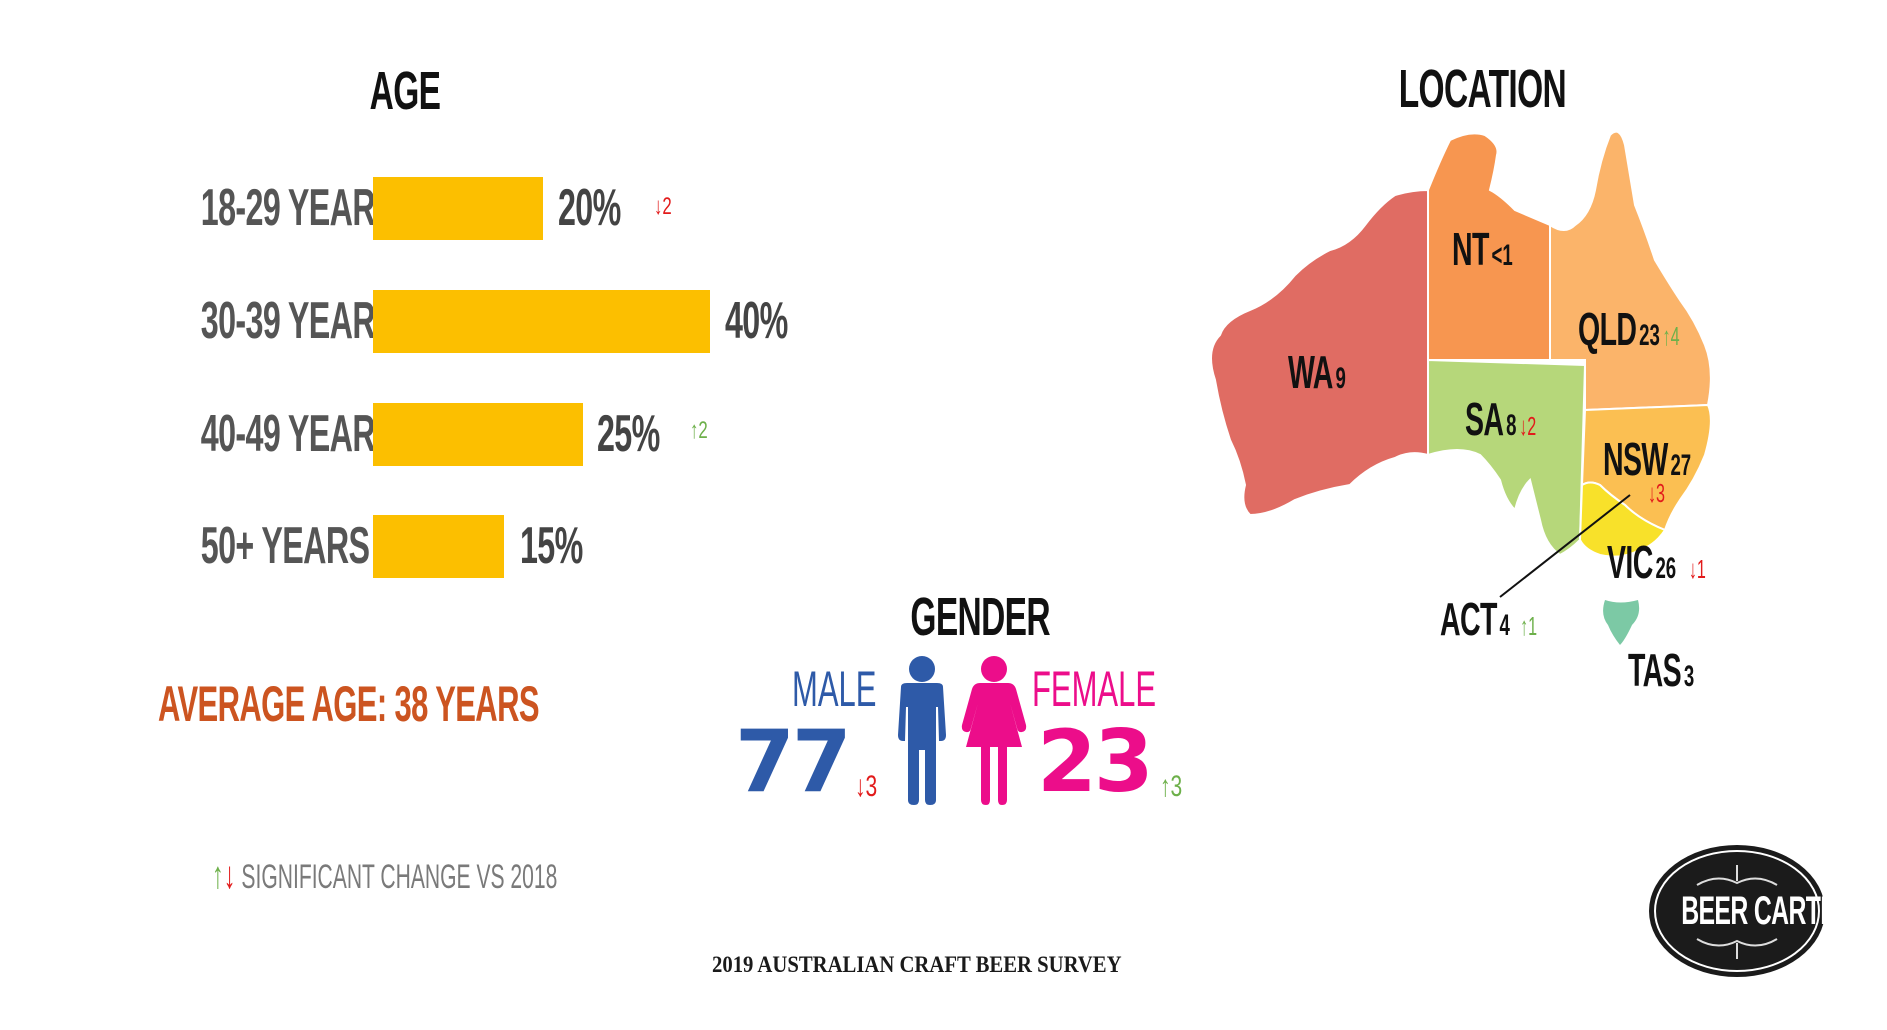 The image size is (1887, 1030). Describe the element at coordinates (1094, 689) in the screenshot. I see `female-label: FEMALE` at that location.